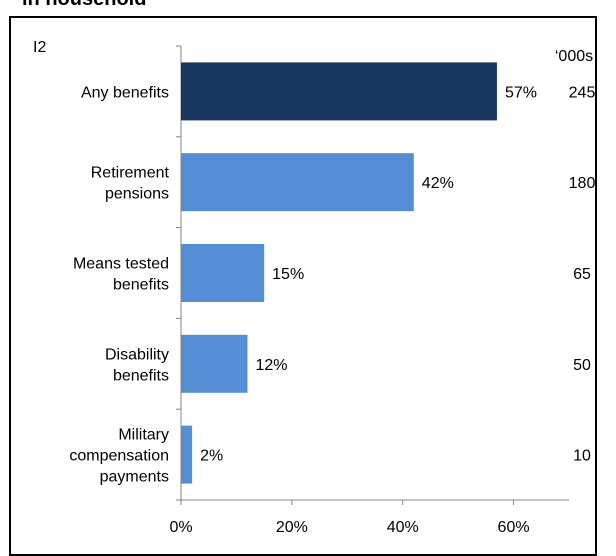 This screenshot has height=556, width=616. Describe the element at coordinates (121, 275) in the screenshot. I see `category-label: Means tested benefits` at that location.